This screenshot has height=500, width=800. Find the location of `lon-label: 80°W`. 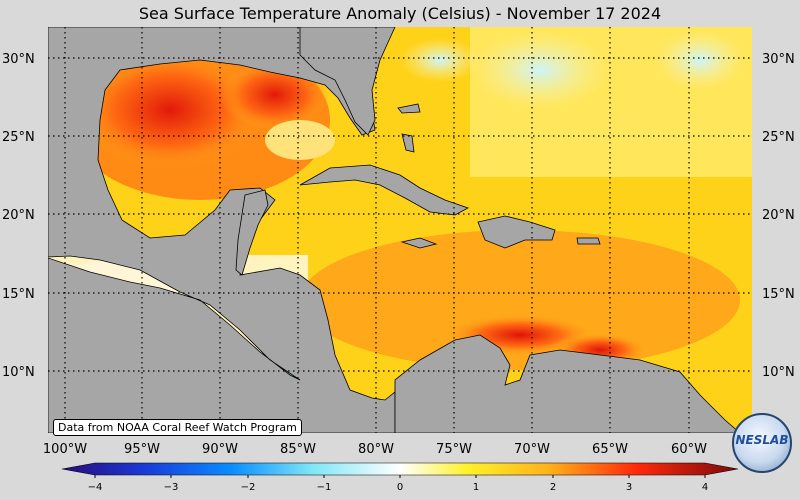

lon-label: 80°W is located at coordinates (376, 449).